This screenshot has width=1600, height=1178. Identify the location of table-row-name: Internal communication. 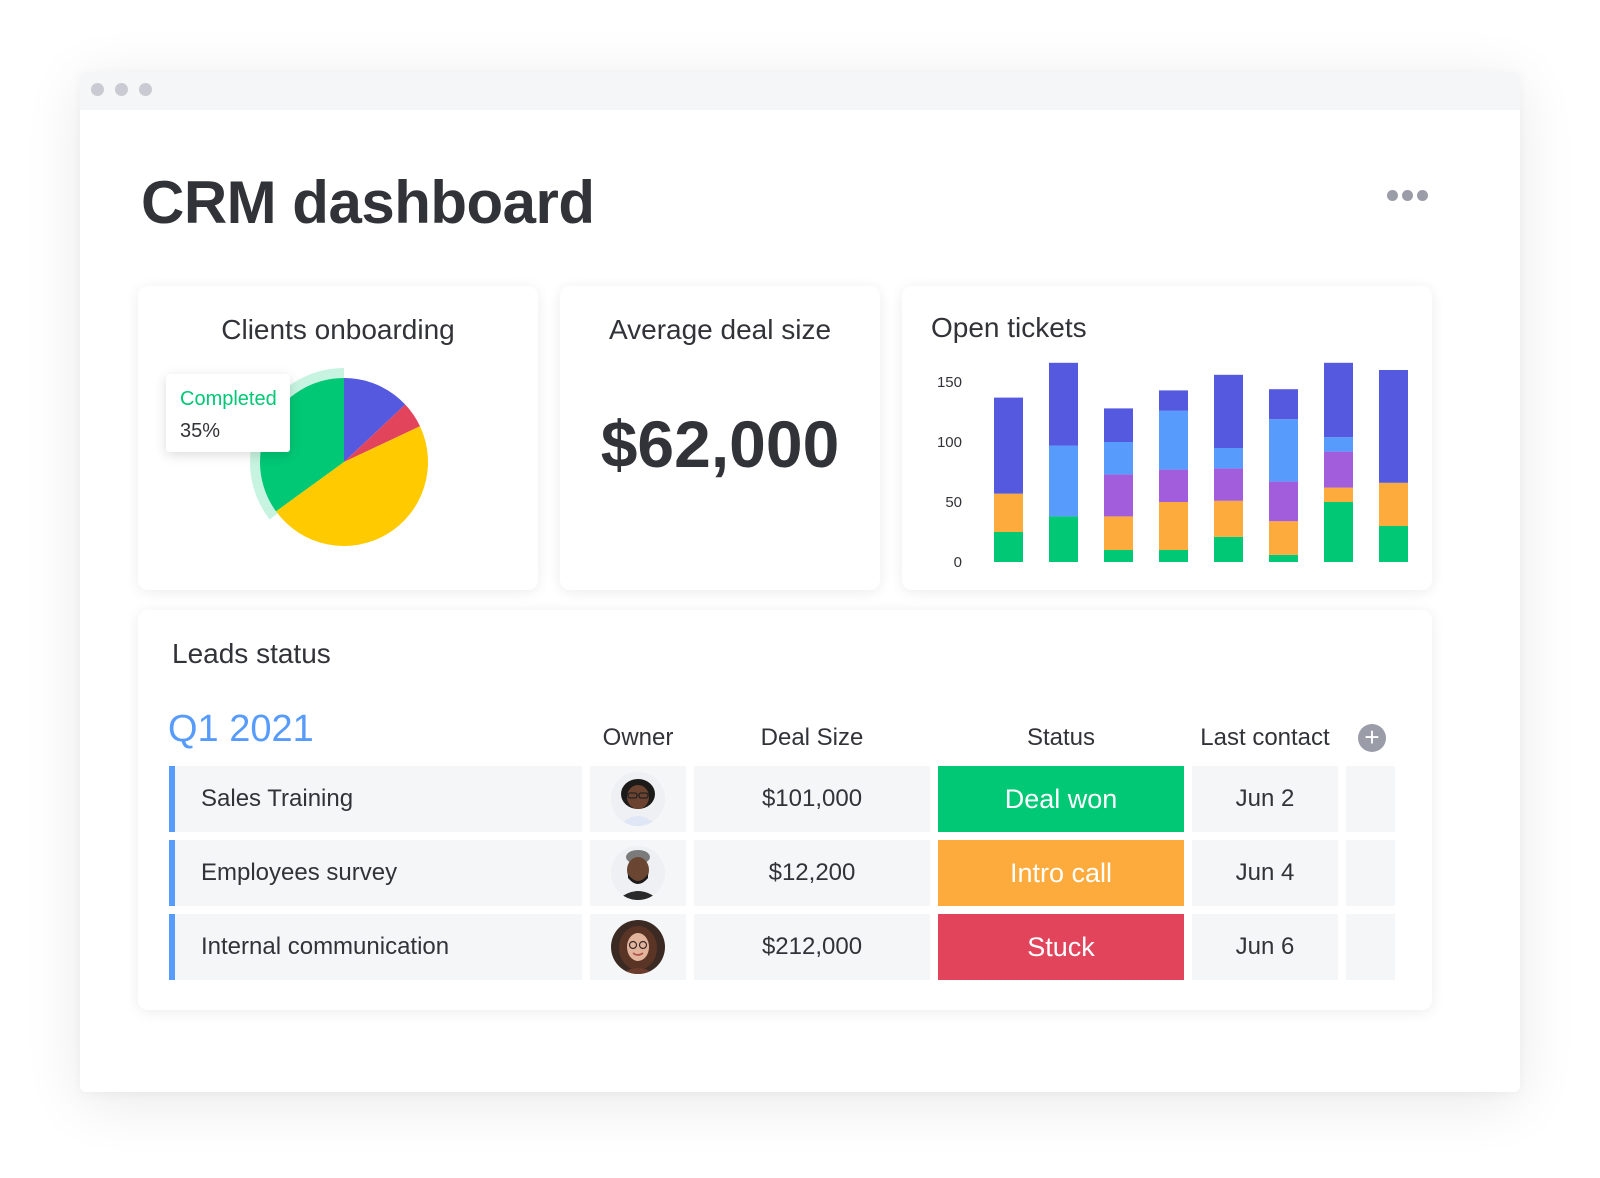
(375, 947).